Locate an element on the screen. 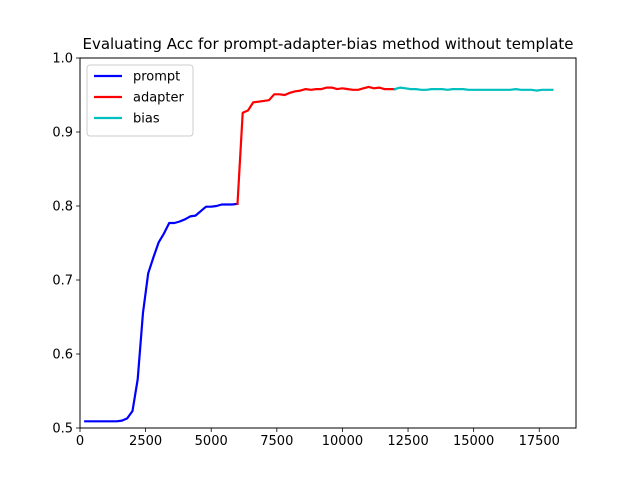  y-tick-label: 0.8 is located at coordinates (62, 207).